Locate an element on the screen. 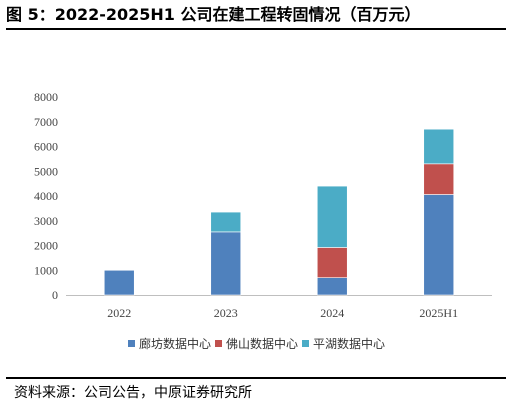 This screenshot has width=511, height=409. footer-rule is located at coordinates (256, 378).